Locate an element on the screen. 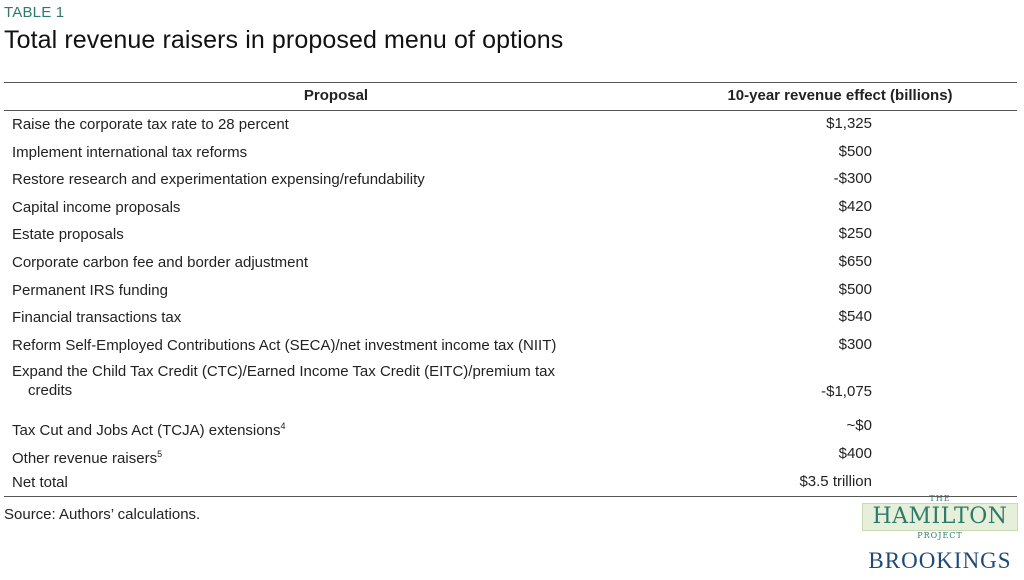 This screenshot has height=580, width=1024. table-row: Capital income proposals $420 is located at coordinates (510, 208).